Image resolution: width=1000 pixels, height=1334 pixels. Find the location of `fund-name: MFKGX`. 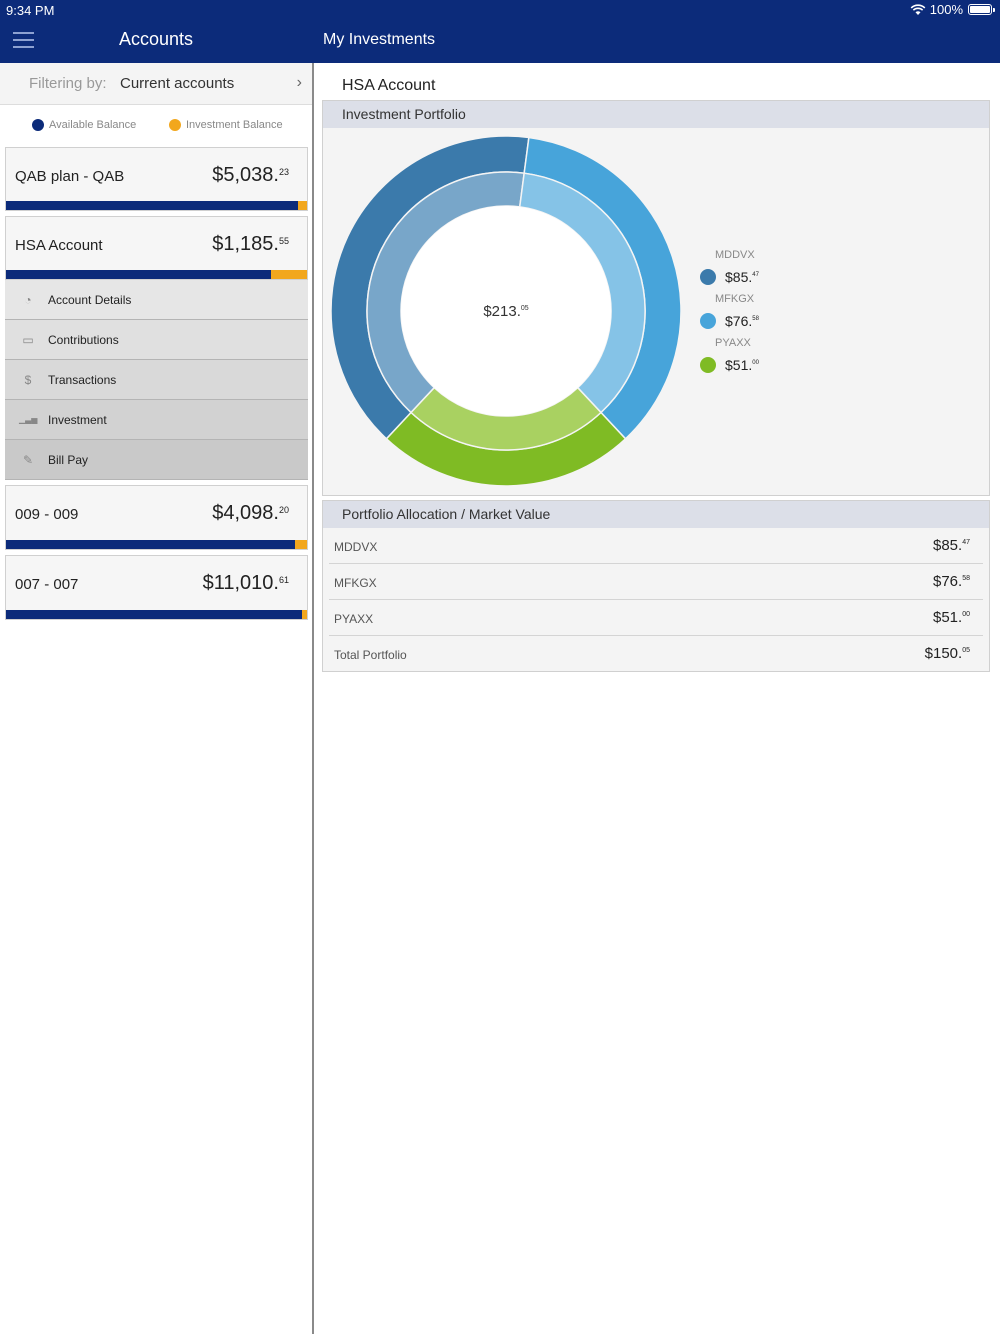

fund-name: MFKGX is located at coordinates (355, 583).